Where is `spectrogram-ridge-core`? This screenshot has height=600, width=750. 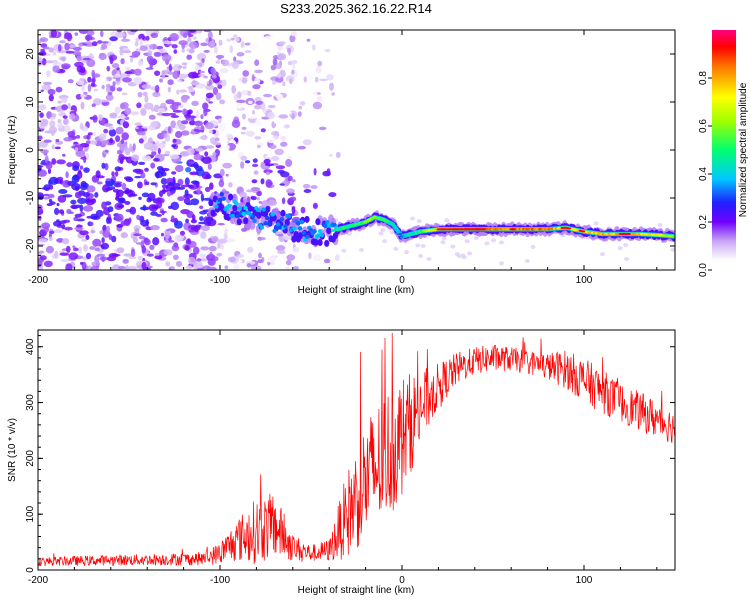 spectrogram-ridge-core is located at coordinates (400, 234).